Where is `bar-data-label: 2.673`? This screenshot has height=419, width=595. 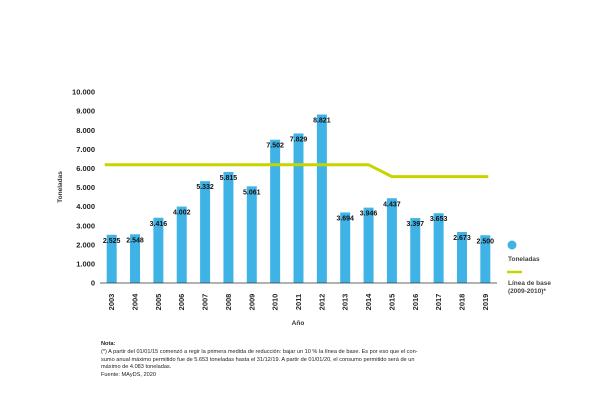
bar-data-label: 2.673 is located at coordinates (462, 238).